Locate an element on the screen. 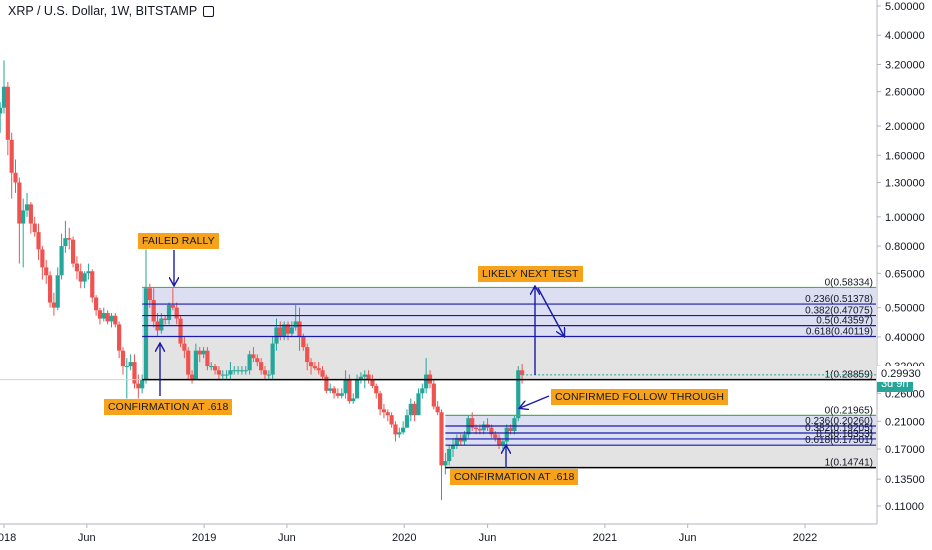 This screenshot has width=932, height=550. fib-lower-level-label: 0.5(0.18353) is located at coordinates (844, 434).